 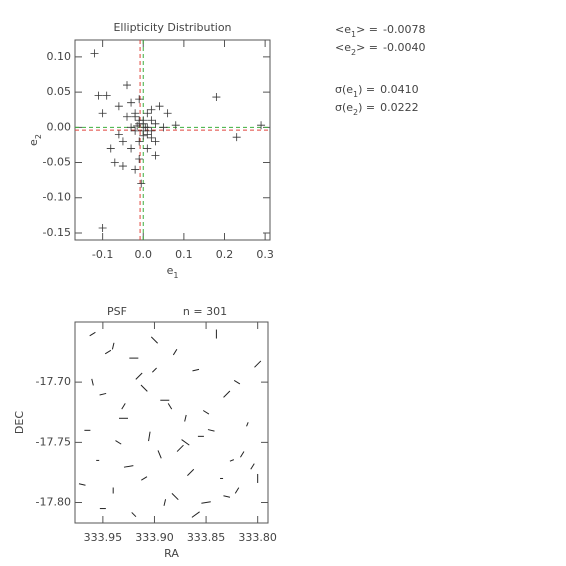 What do you see at coordinates (144, 254) in the screenshot?
I see `x-tick-label: 0.0` at bounding box center [144, 254].